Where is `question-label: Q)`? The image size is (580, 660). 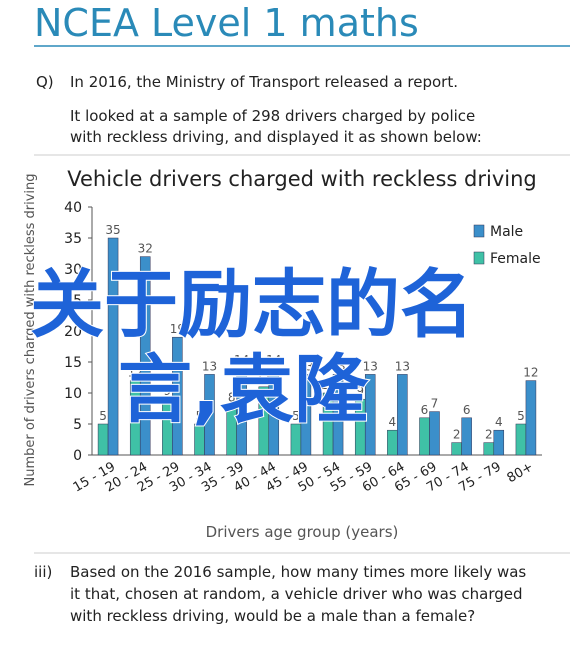 question-label: Q) is located at coordinates (45, 82).